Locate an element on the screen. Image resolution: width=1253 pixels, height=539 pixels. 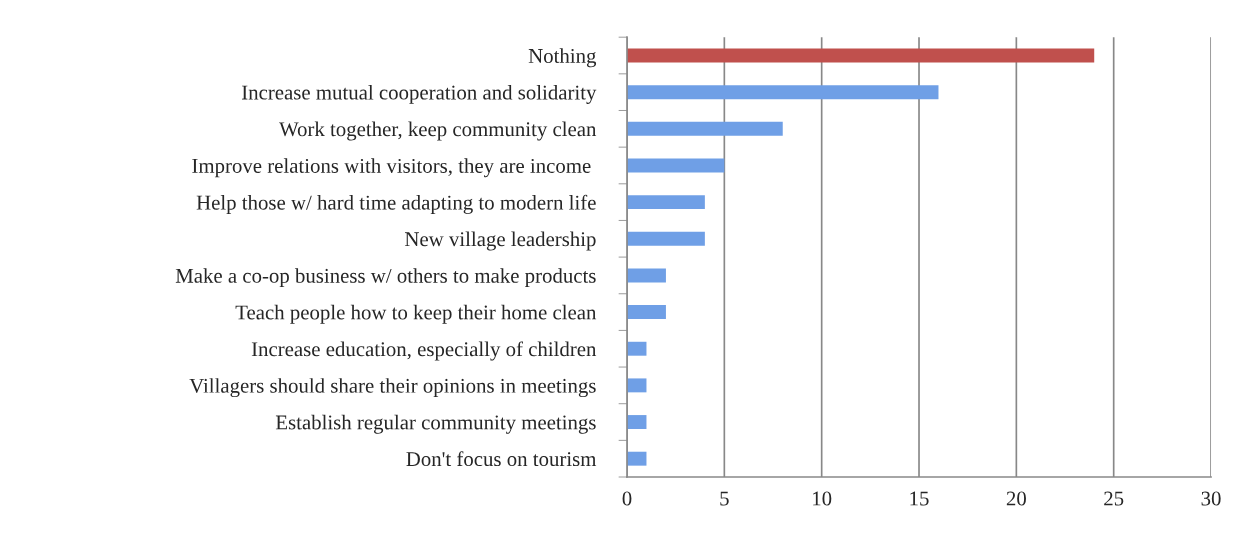
x-tick-label: 0 is located at coordinates (627, 498).